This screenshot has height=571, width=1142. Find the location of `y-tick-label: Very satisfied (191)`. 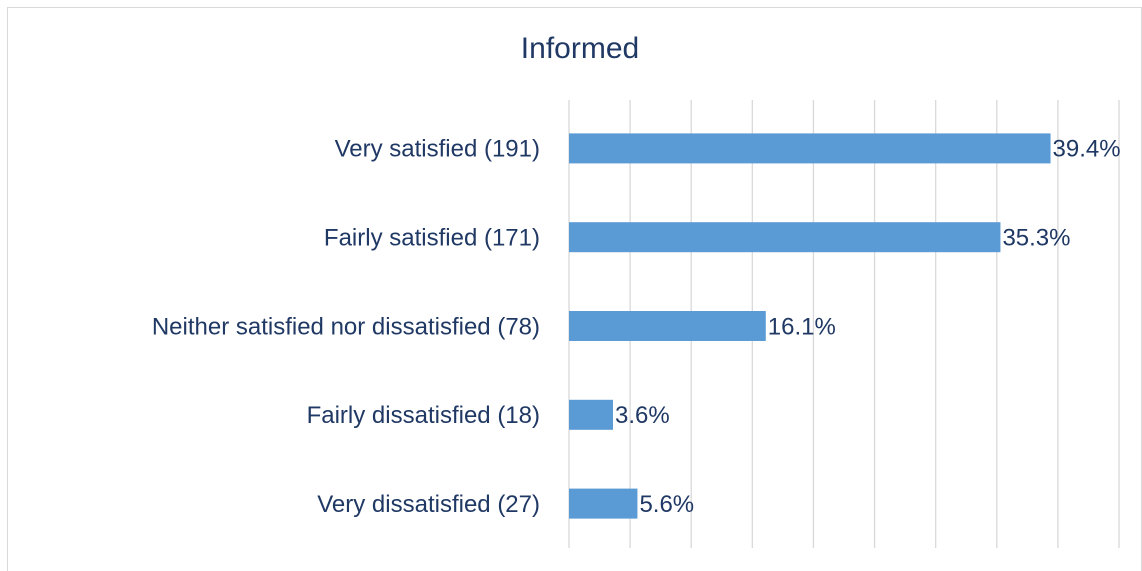

y-tick-label: Very satisfied (191) is located at coordinates (437, 149).